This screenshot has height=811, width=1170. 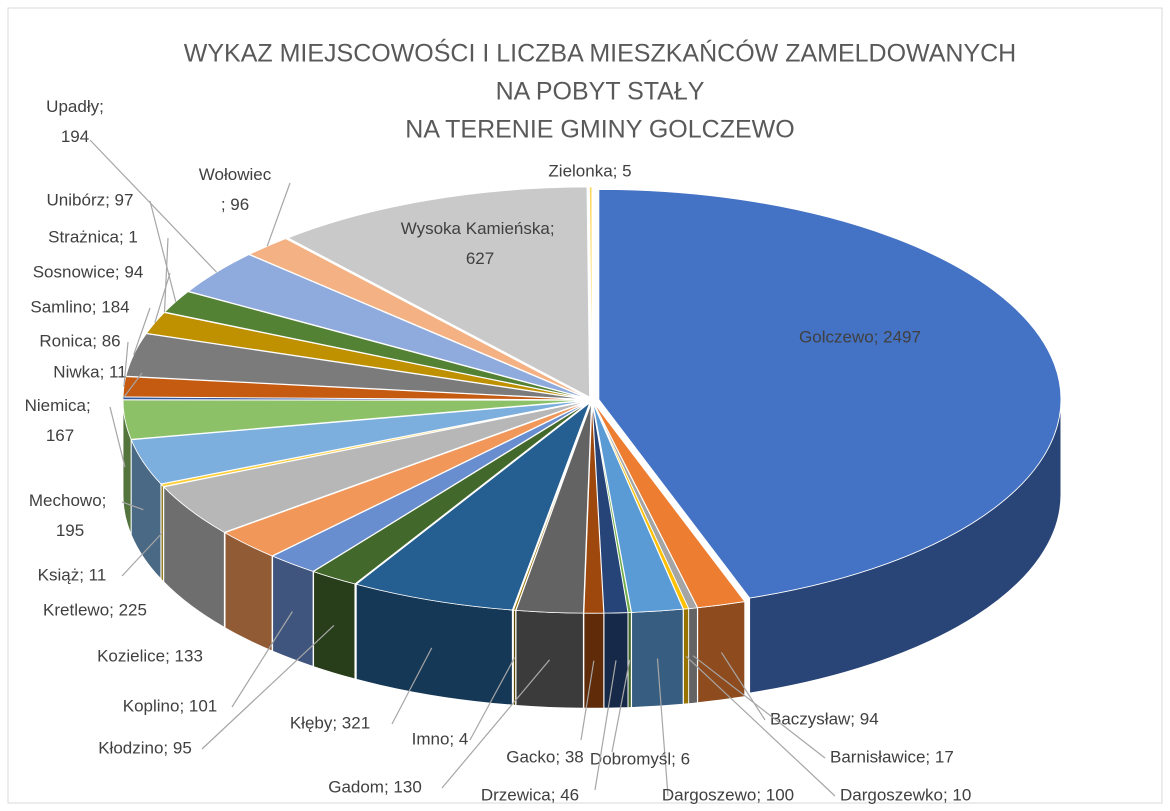 What do you see at coordinates (375, 786) in the screenshot?
I see `data-label: Gadom; 130` at bounding box center [375, 786].